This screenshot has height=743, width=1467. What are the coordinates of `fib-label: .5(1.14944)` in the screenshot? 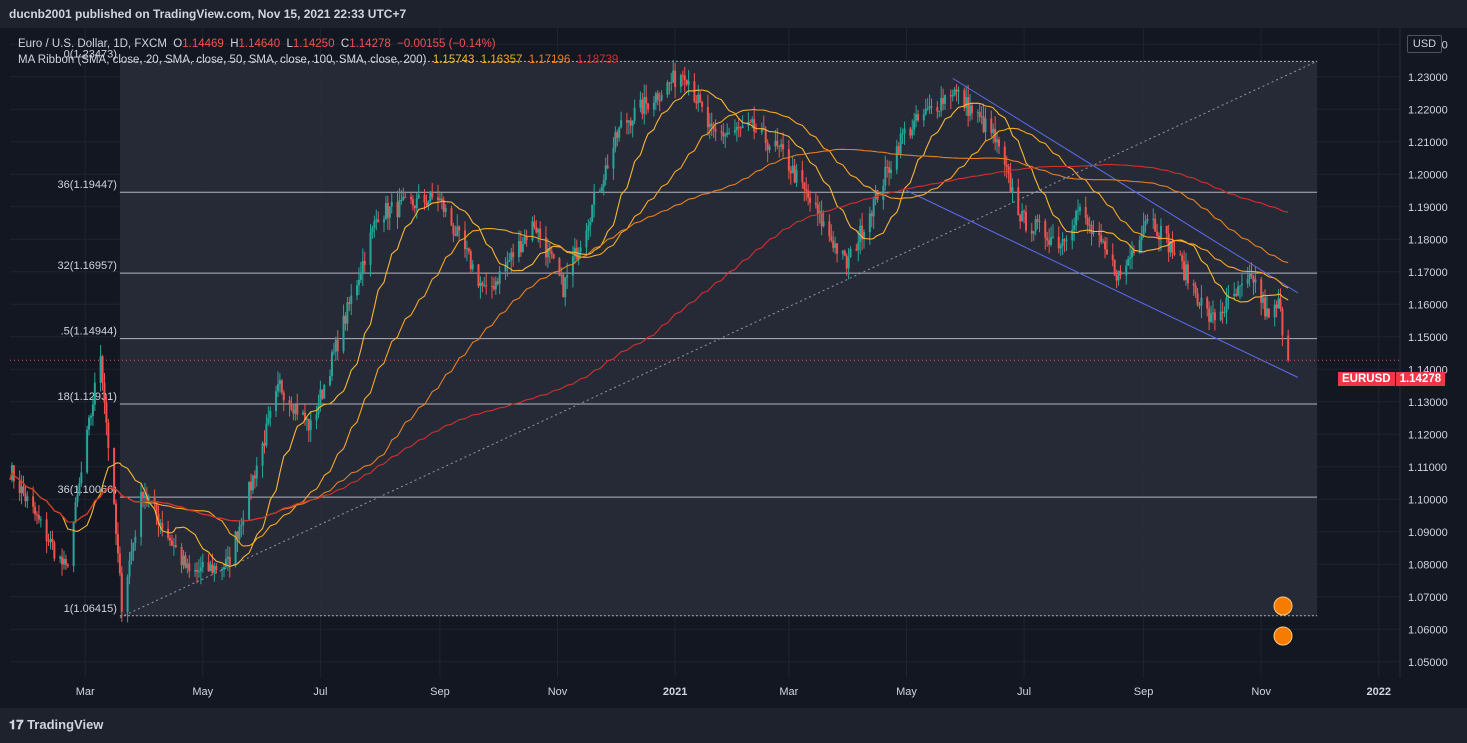 It's located at (89, 332).